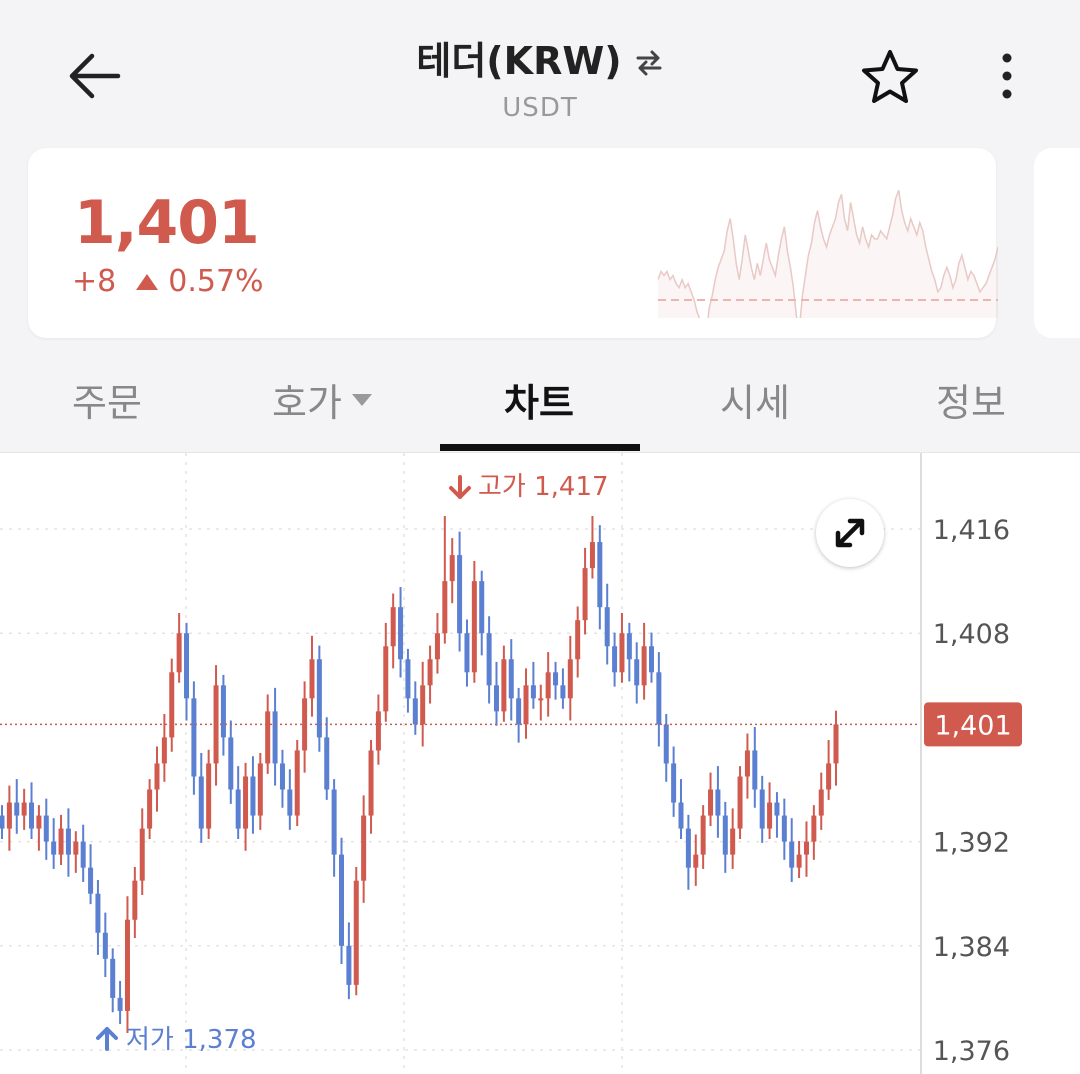  What do you see at coordinates (971, 947) in the screenshot?
I see `y-tick-label: 1,384` at bounding box center [971, 947].